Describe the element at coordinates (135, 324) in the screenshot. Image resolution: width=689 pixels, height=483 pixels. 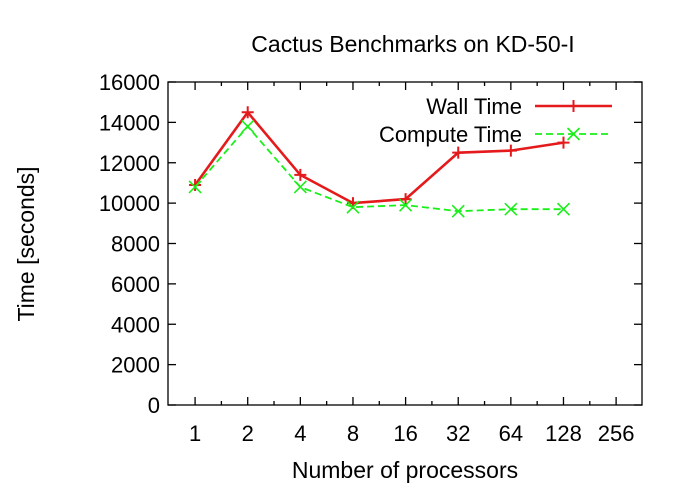
I see `y-tick-label: 4000` at that location.